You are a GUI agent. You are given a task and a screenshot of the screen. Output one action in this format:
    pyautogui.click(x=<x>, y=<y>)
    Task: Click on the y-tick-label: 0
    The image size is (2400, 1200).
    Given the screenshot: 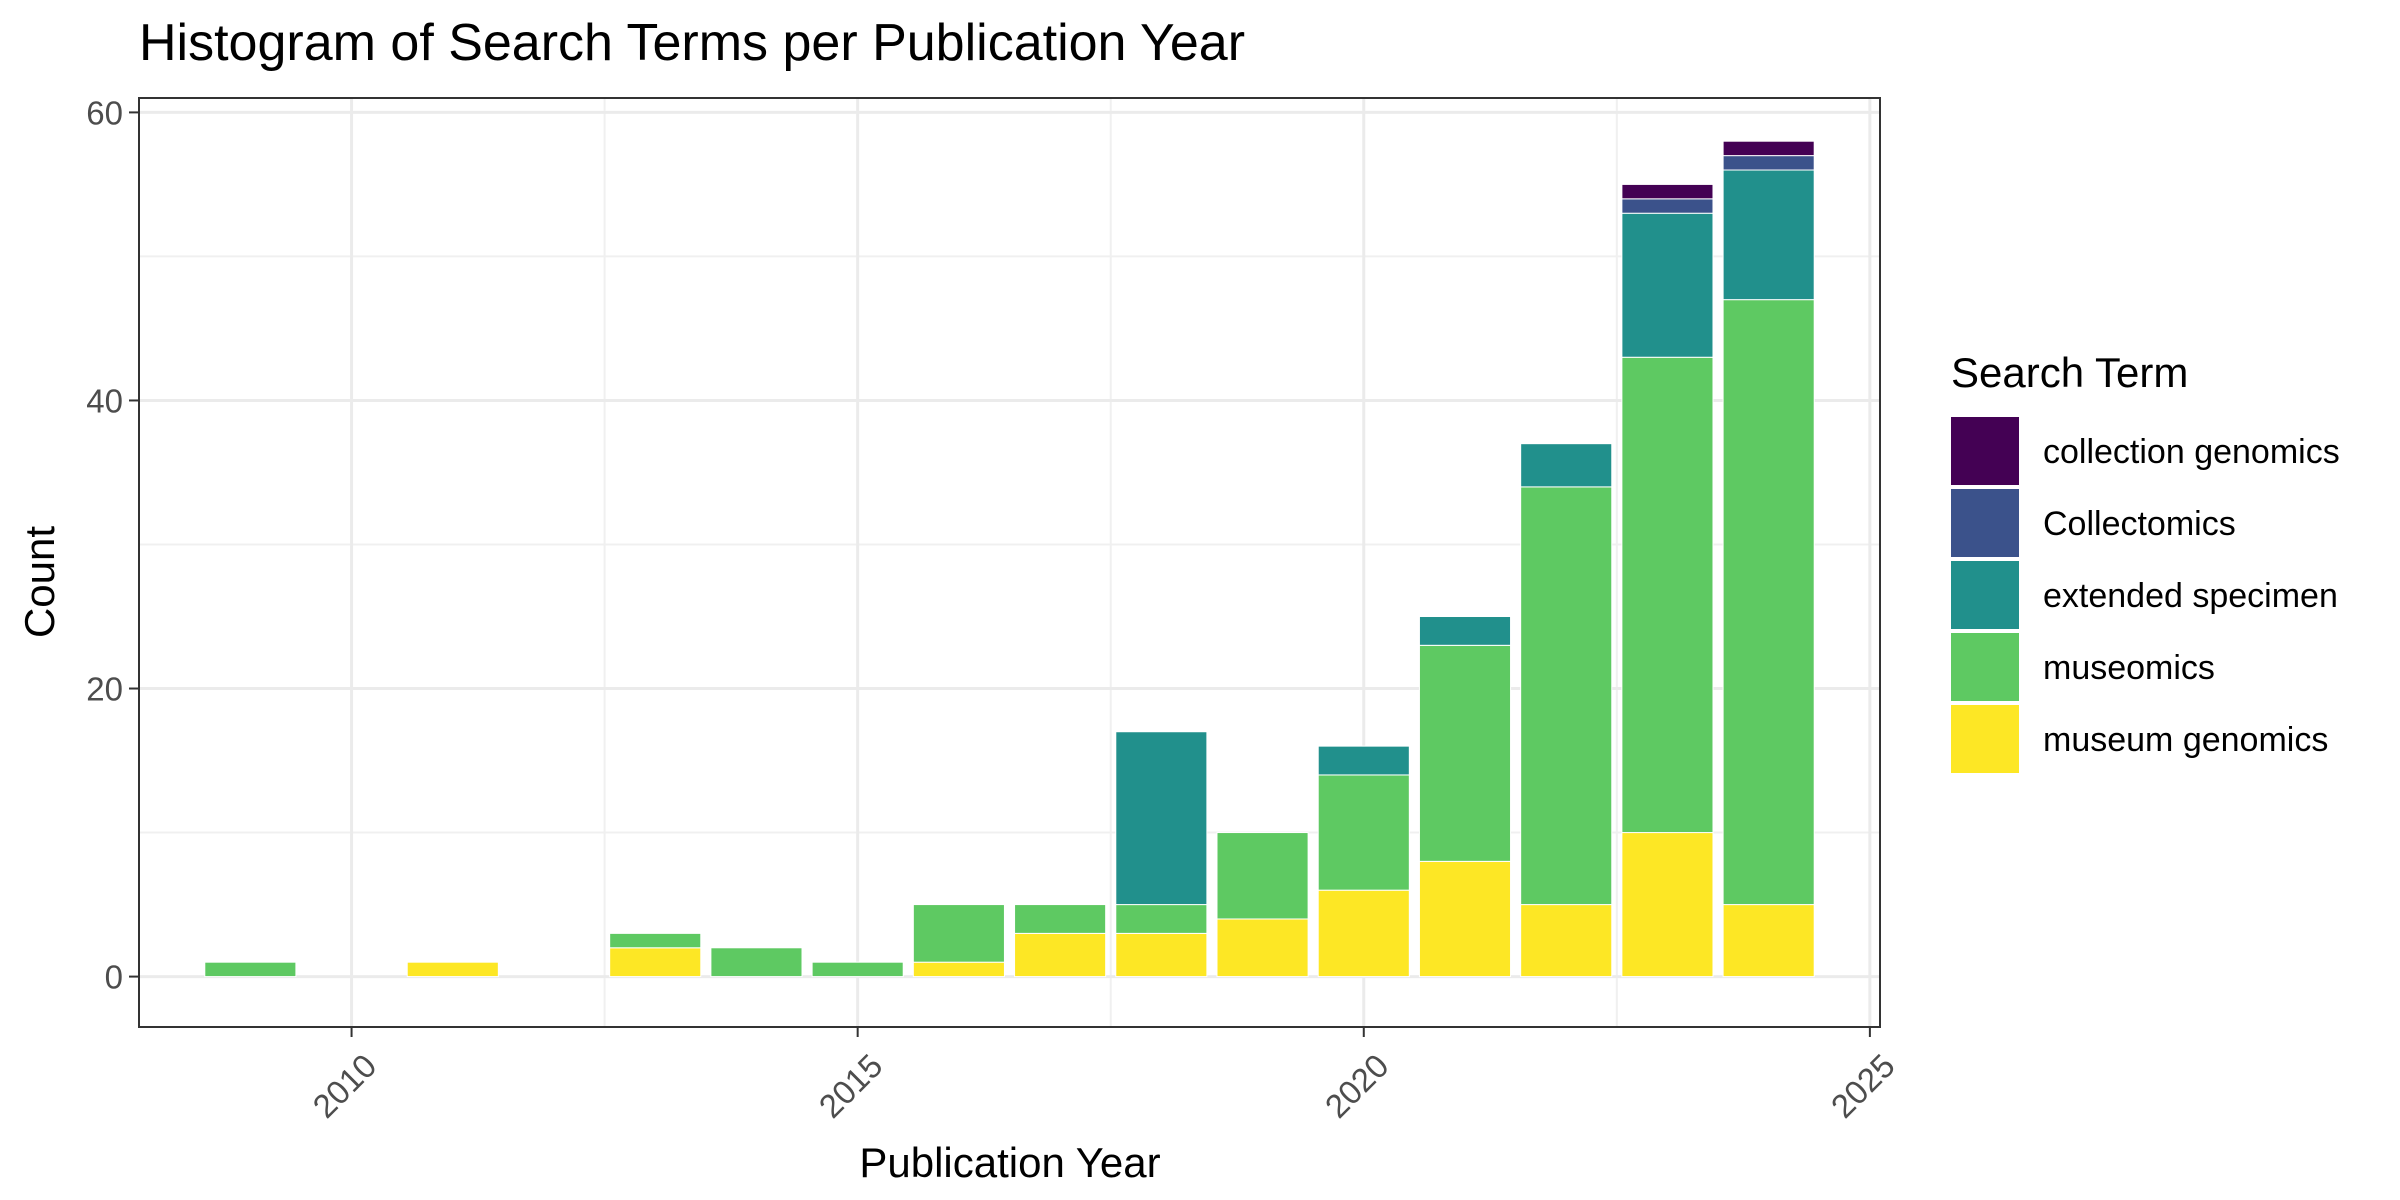 What is the action you would take?
    pyautogui.click(x=114, y=977)
    